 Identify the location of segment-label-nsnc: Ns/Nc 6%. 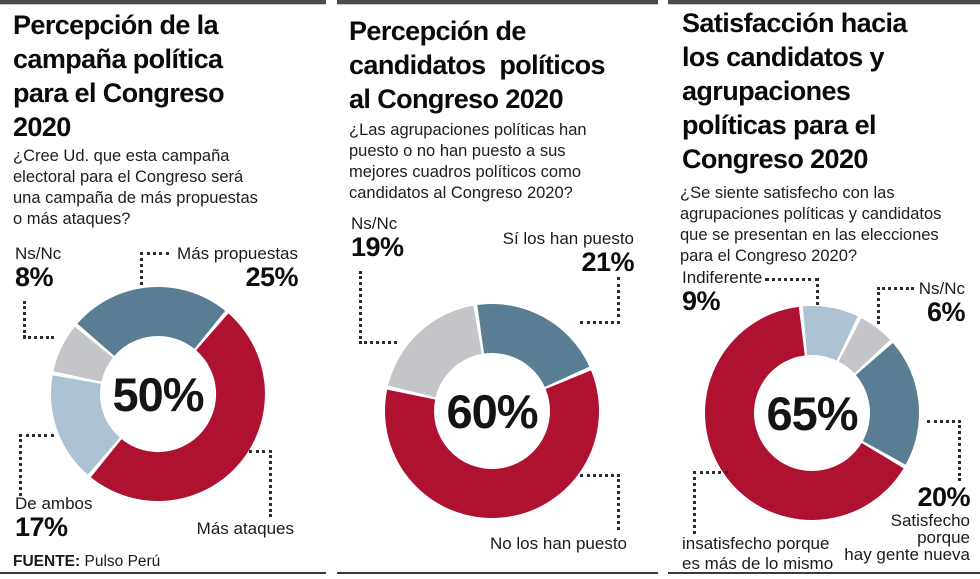
(917, 303).